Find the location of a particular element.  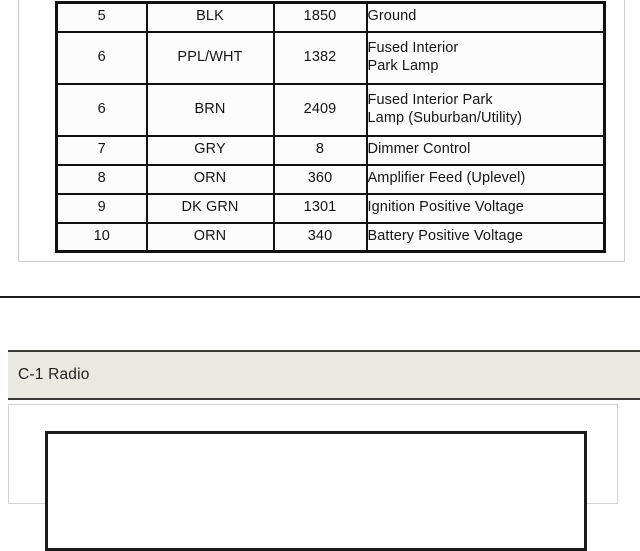

table-row: 7 GRY 8 Dimmer Control is located at coordinates (330, 150).